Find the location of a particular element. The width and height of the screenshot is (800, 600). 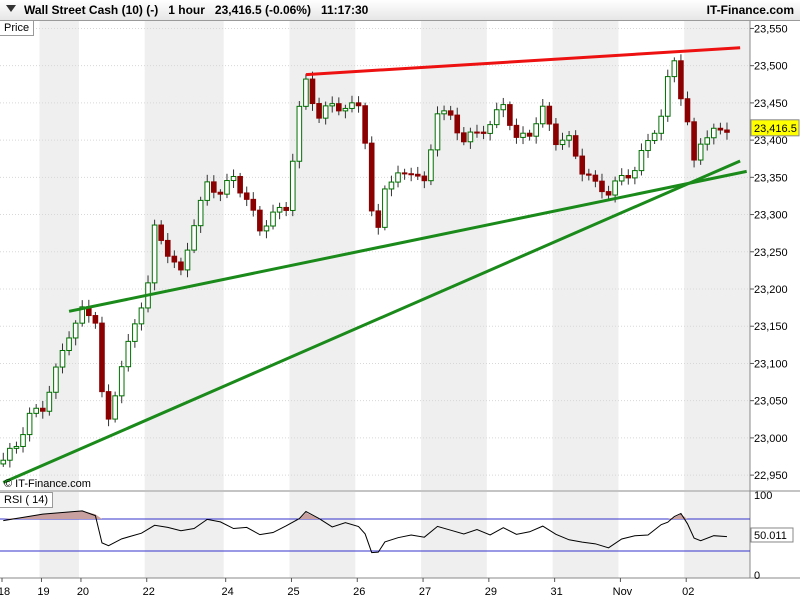

rsi-tick-label: 0 is located at coordinates (757, 576).